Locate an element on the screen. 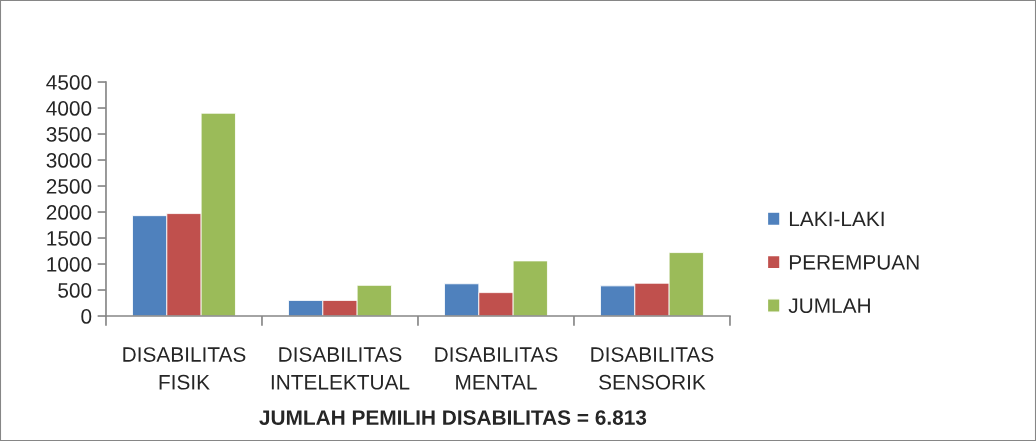 This screenshot has height=441, width=1036. legend-label: PEREMPUAN is located at coordinates (854, 262).